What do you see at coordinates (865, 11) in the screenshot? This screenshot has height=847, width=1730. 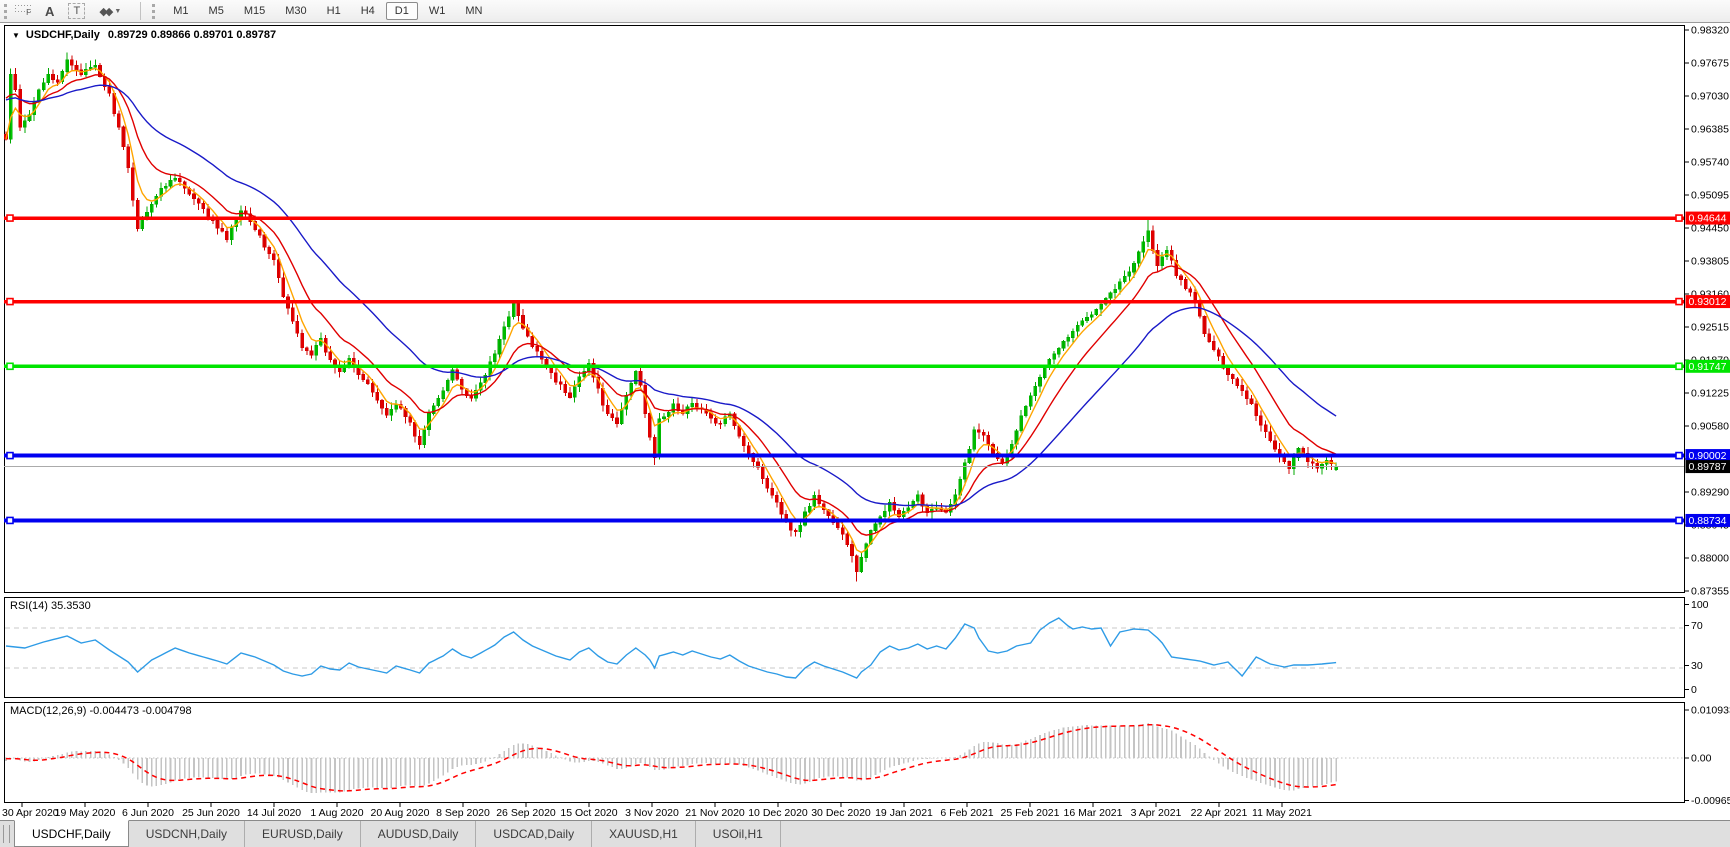 I see `toolbar: F A T ◆◆ ▼ M1 M5 M15 M30 H1 H4 D1 W1 MN` at bounding box center [865, 11].